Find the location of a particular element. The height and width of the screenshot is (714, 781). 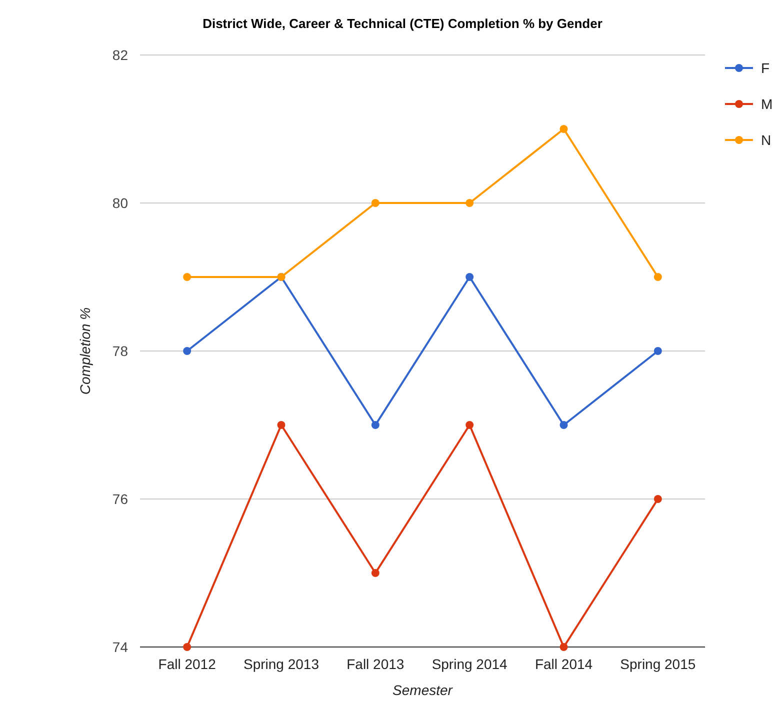

x-tick-label: Spring 2015 is located at coordinates (658, 664).